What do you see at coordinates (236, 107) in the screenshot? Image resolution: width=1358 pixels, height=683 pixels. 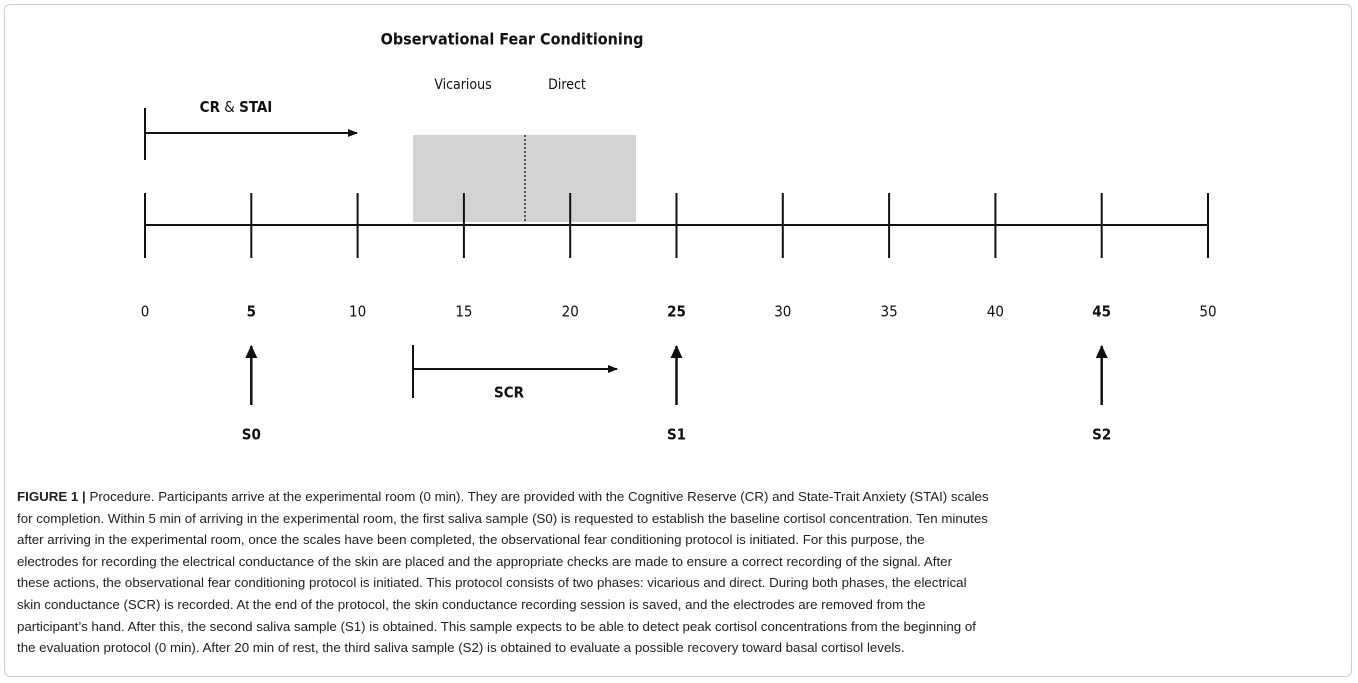 I see `cr-stai-label: CR & STAI` at bounding box center [236, 107].